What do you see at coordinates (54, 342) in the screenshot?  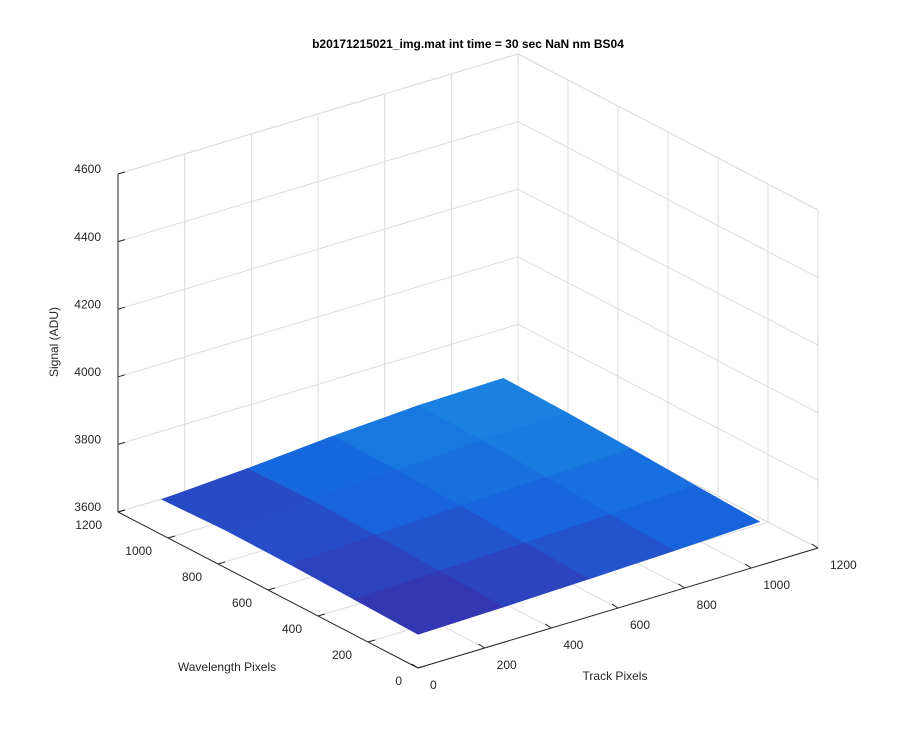 I see `z-axis-label: Signal (ADU)` at bounding box center [54, 342].